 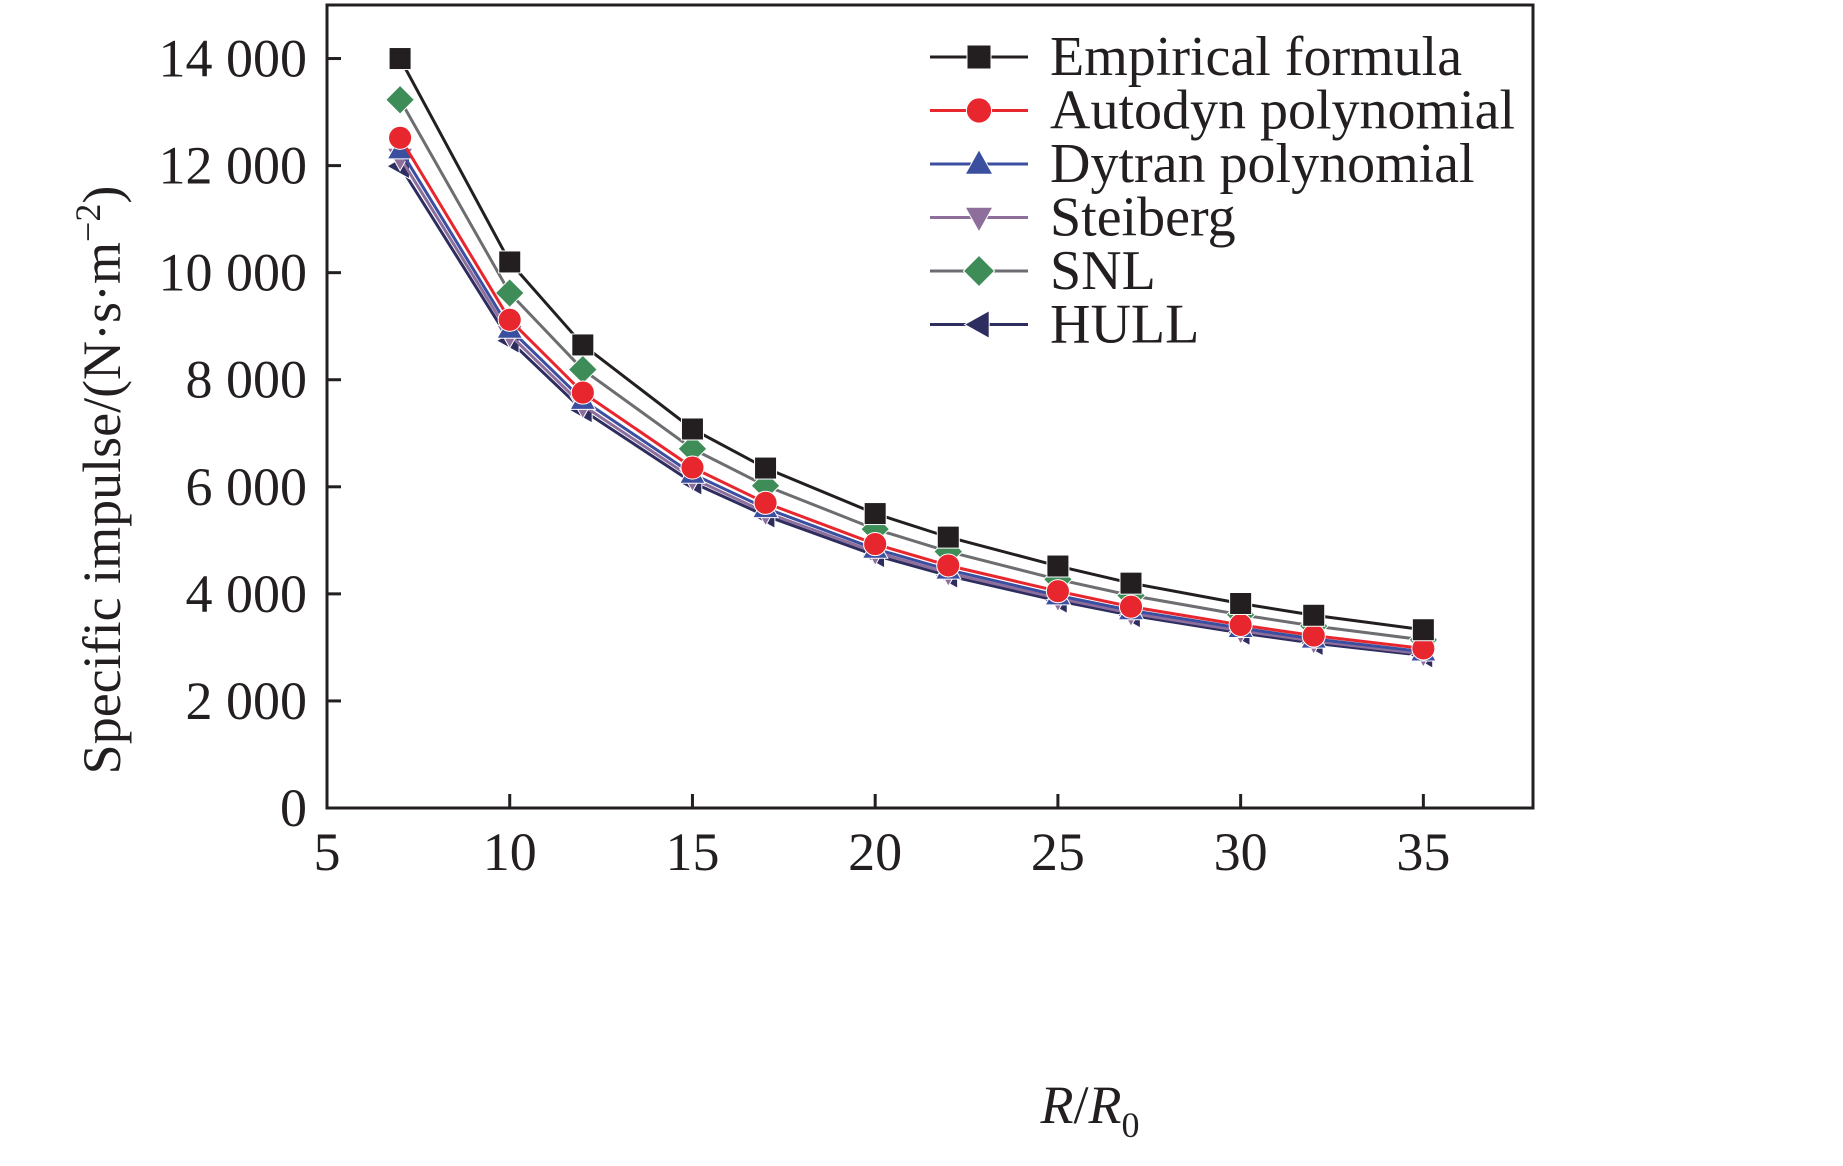 What do you see at coordinates (1080, 1105) in the screenshot?
I see `x-axis-title-slash: /` at bounding box center [1080, 1105].